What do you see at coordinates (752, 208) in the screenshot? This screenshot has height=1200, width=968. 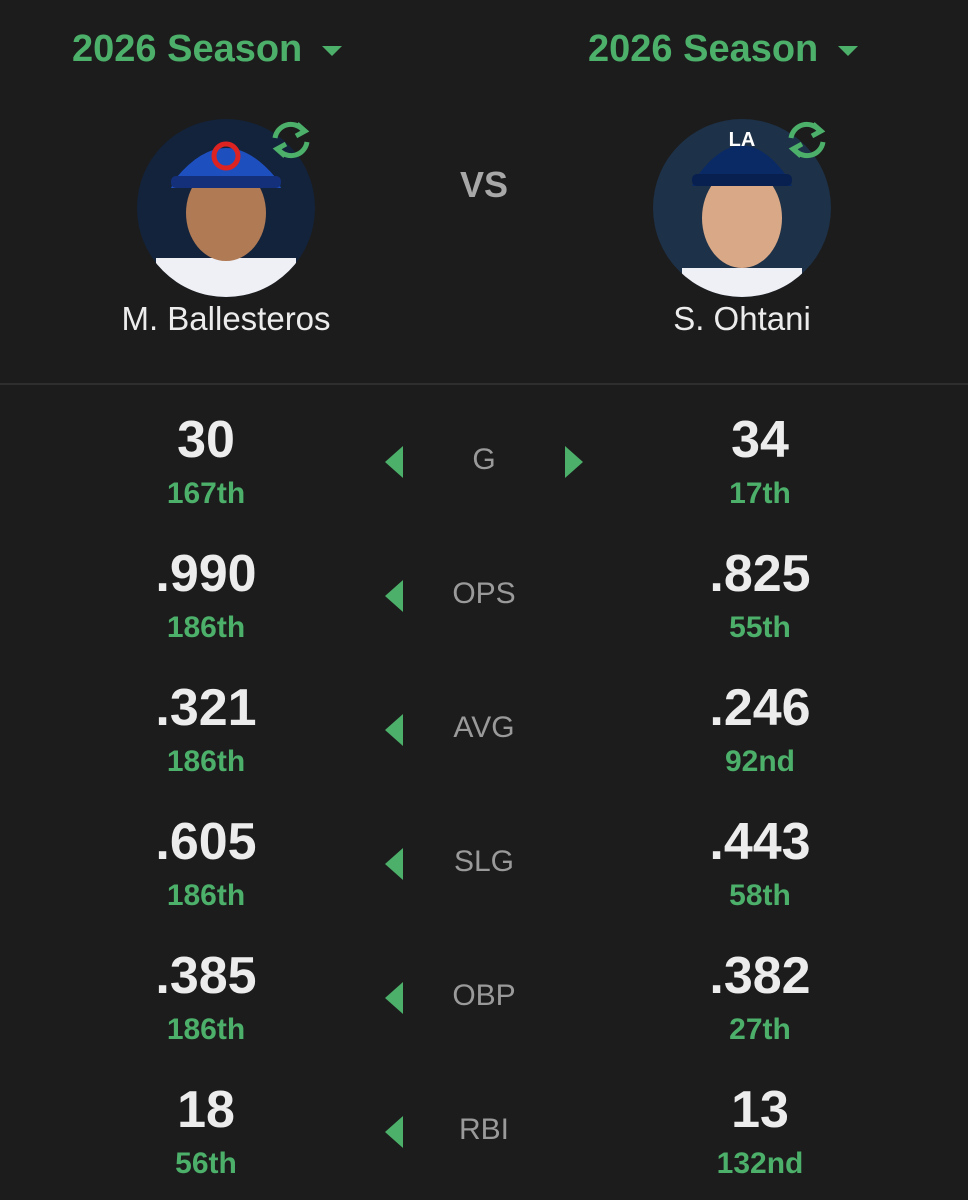 I see `player-avatar: LA` at bounding box center [752, 208].